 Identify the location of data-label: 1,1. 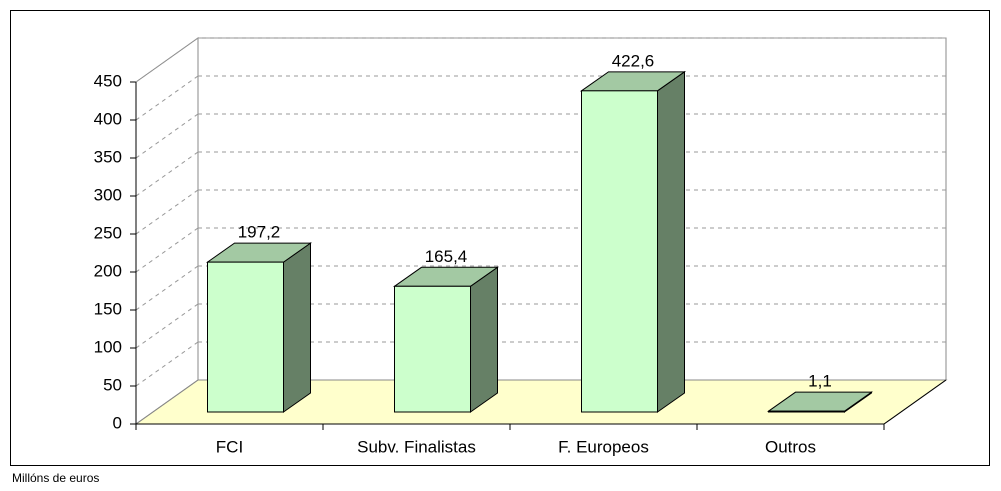
(820, 381).